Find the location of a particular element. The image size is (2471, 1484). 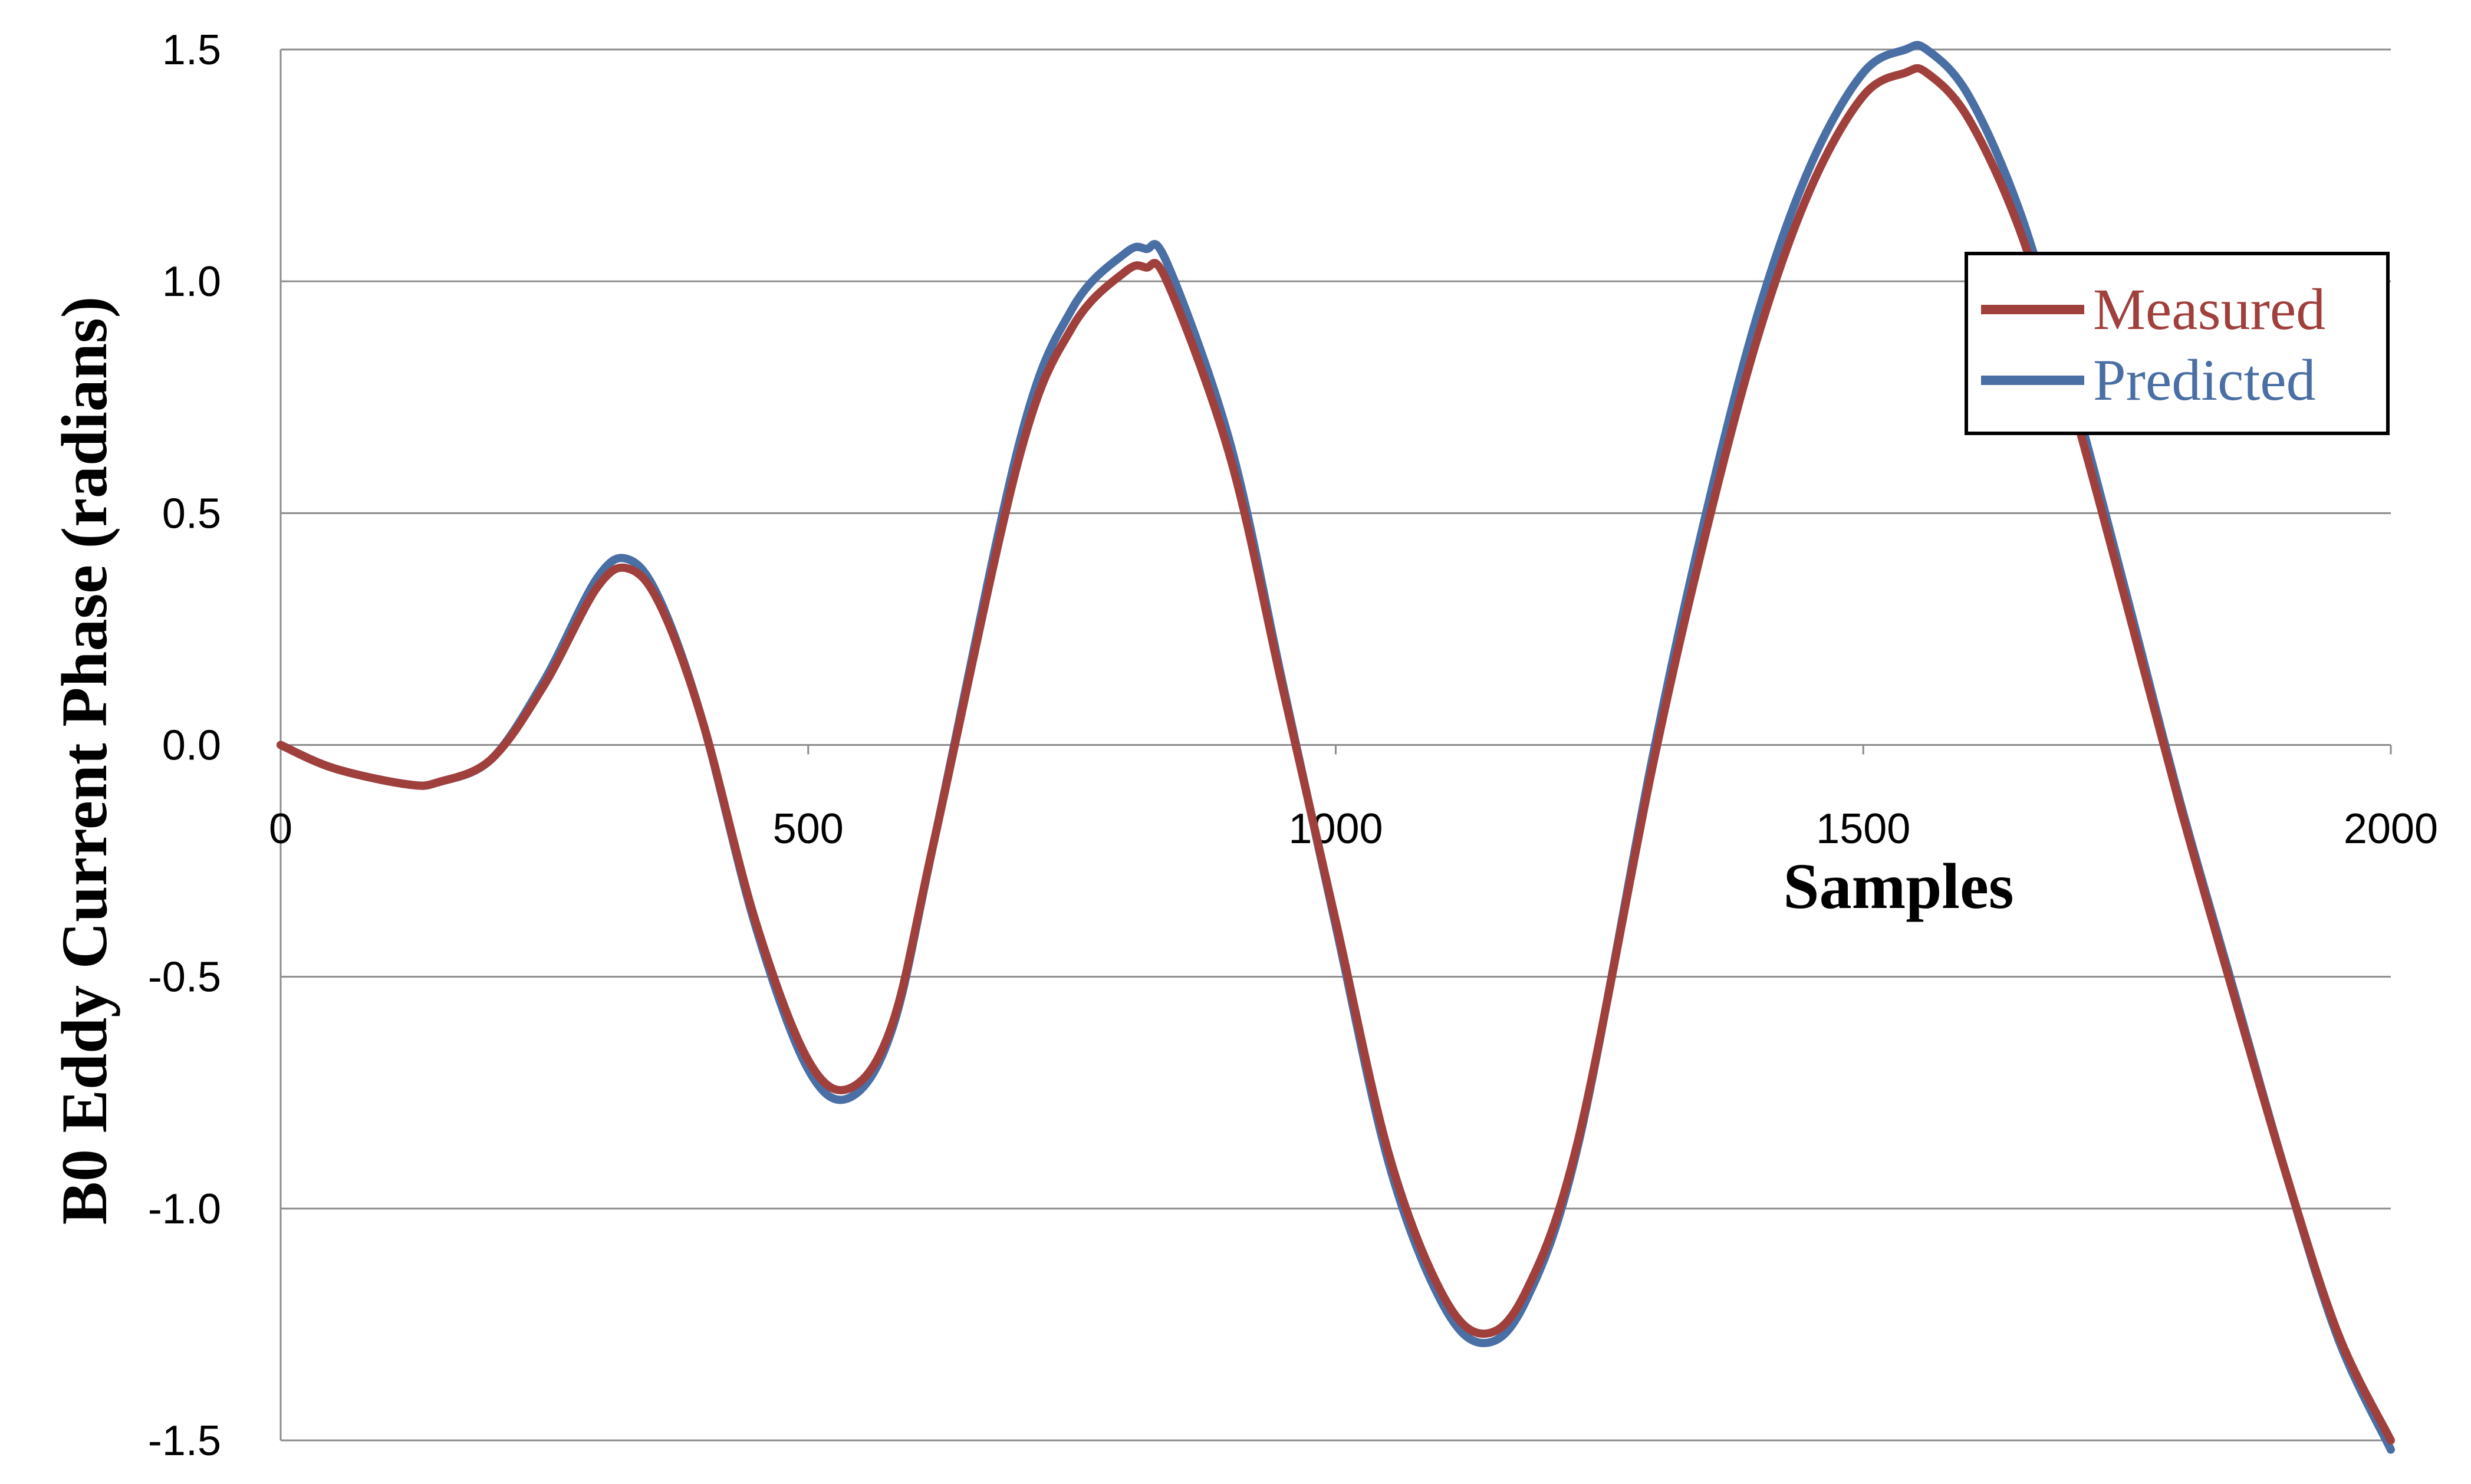

legend-box is located at coordinates (2177, 343).